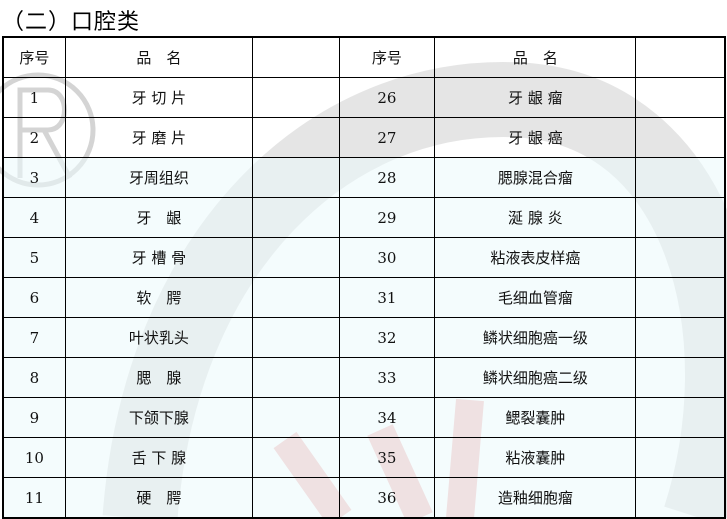 This screenshot has height=519, width=727. I want to click on item-name: 牙 切 片, so click(159, 97).